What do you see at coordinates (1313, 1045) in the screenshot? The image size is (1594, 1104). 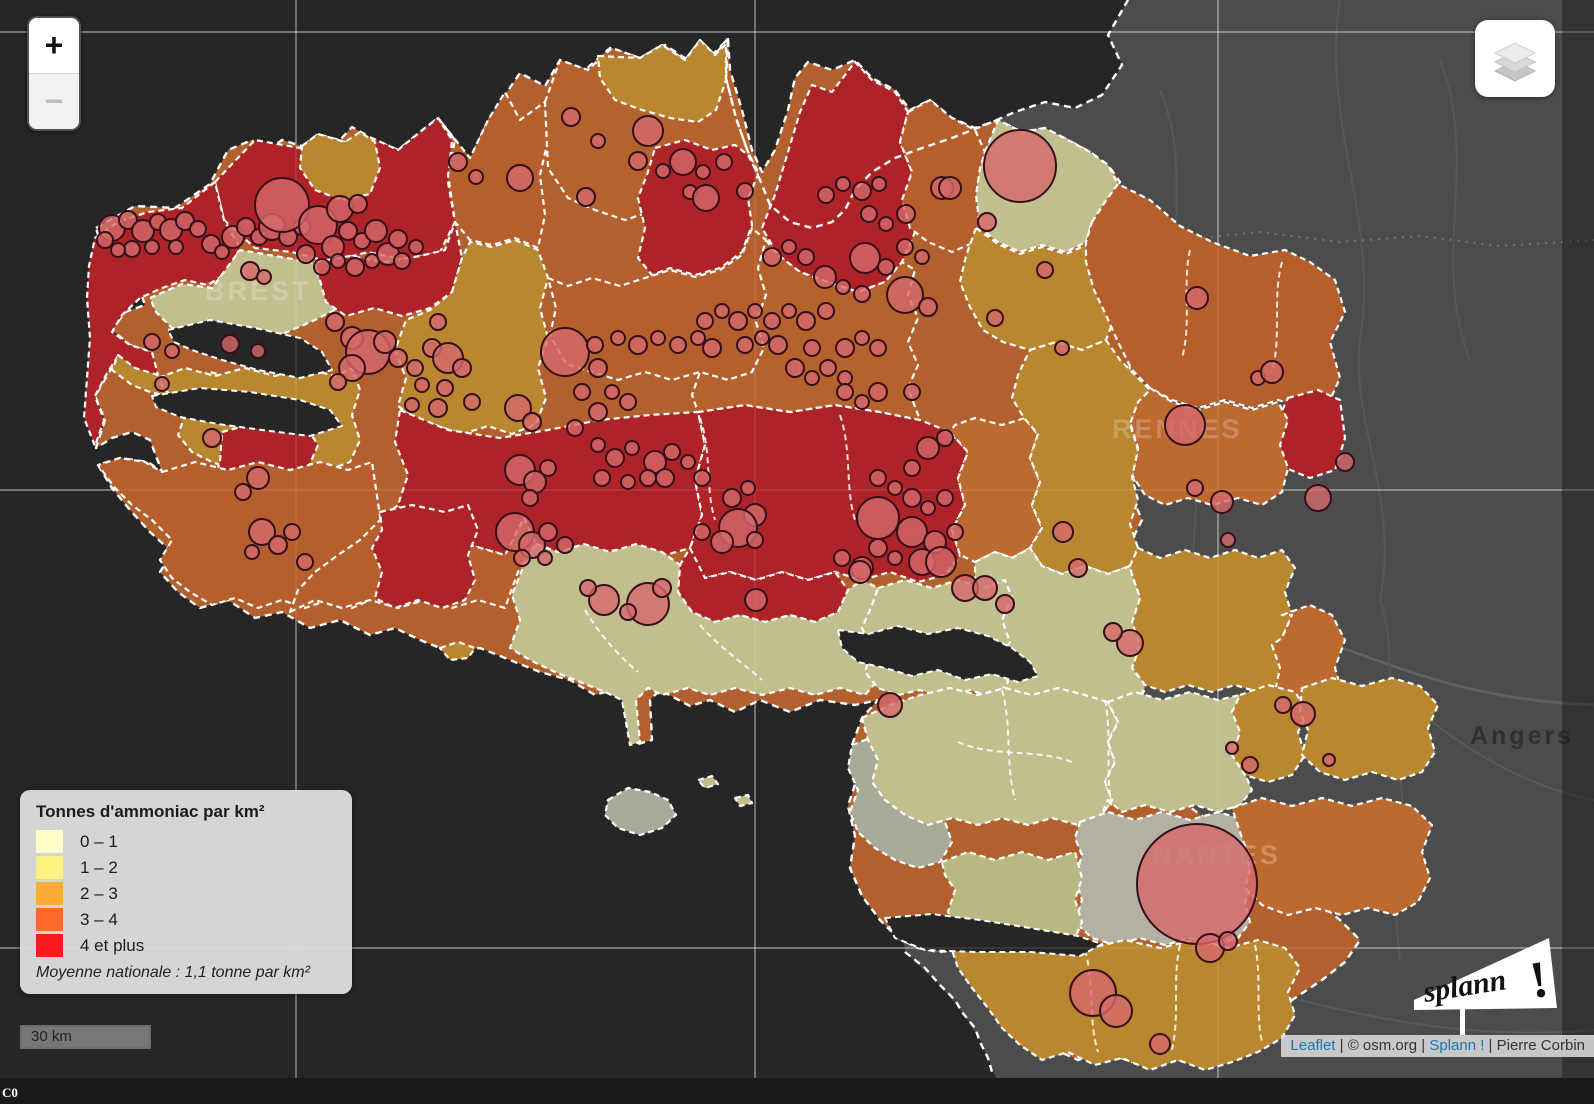 I see `attribution-link: Leaflet` at bounding box center [1313, 1045].